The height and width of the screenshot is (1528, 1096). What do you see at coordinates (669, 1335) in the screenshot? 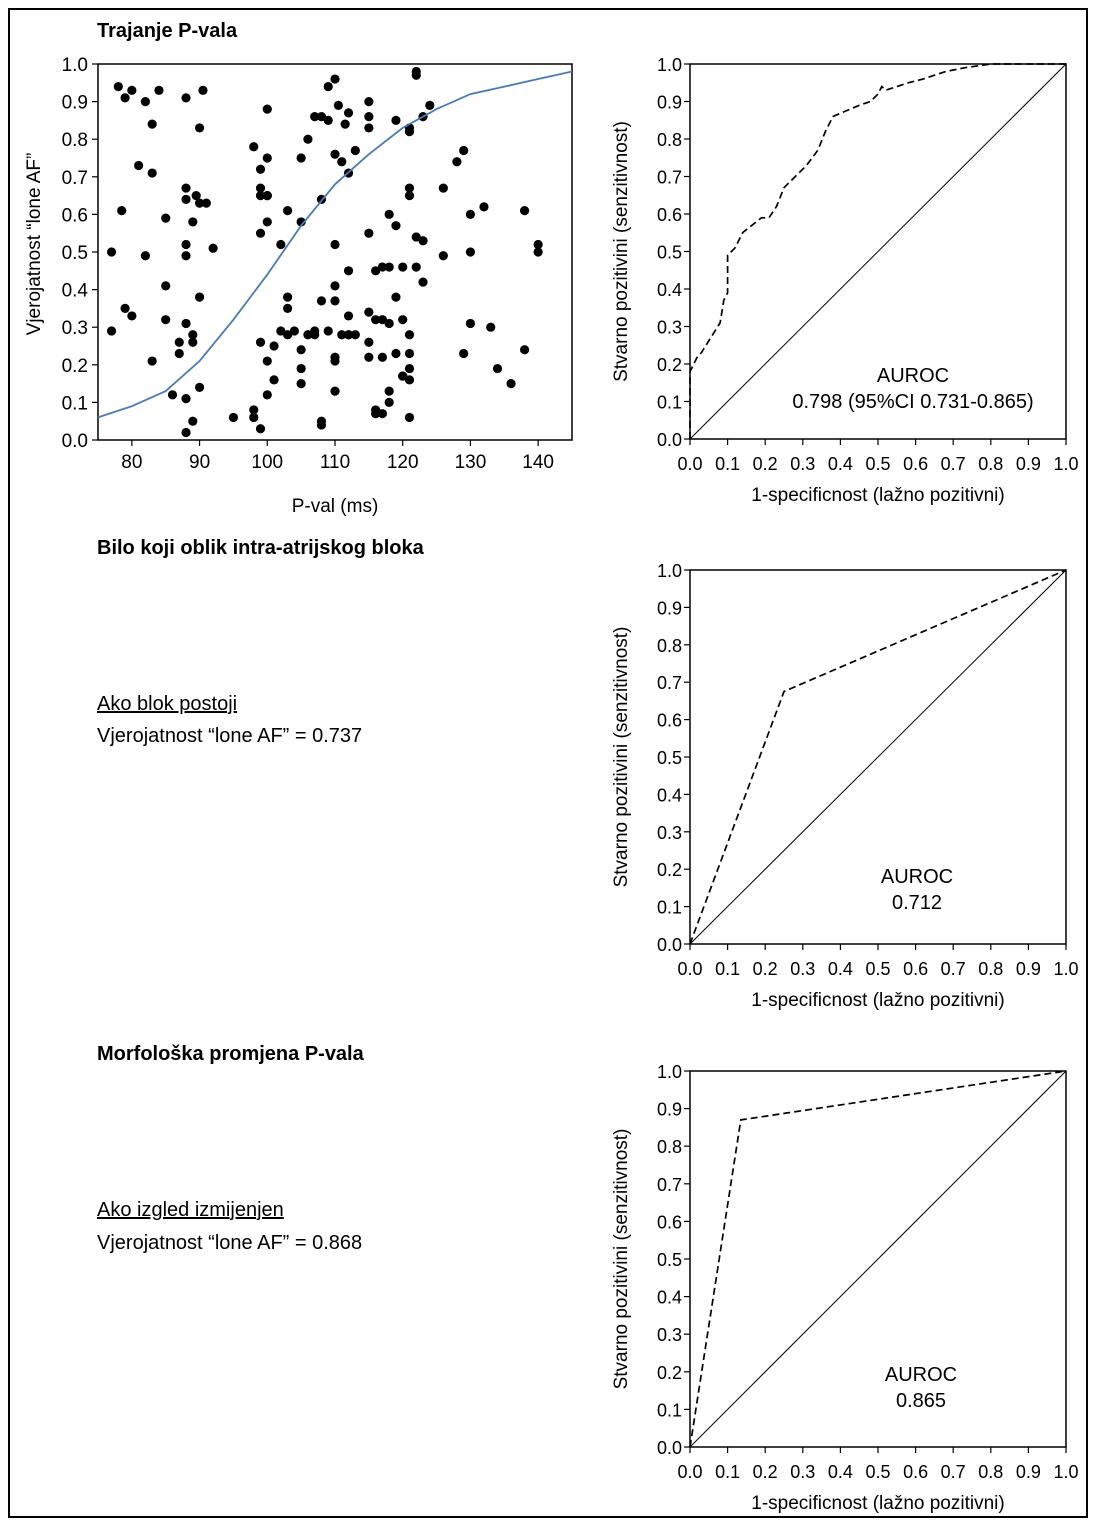
I see `y-tick-label: 0.3` at bounding box center [669, 1335].